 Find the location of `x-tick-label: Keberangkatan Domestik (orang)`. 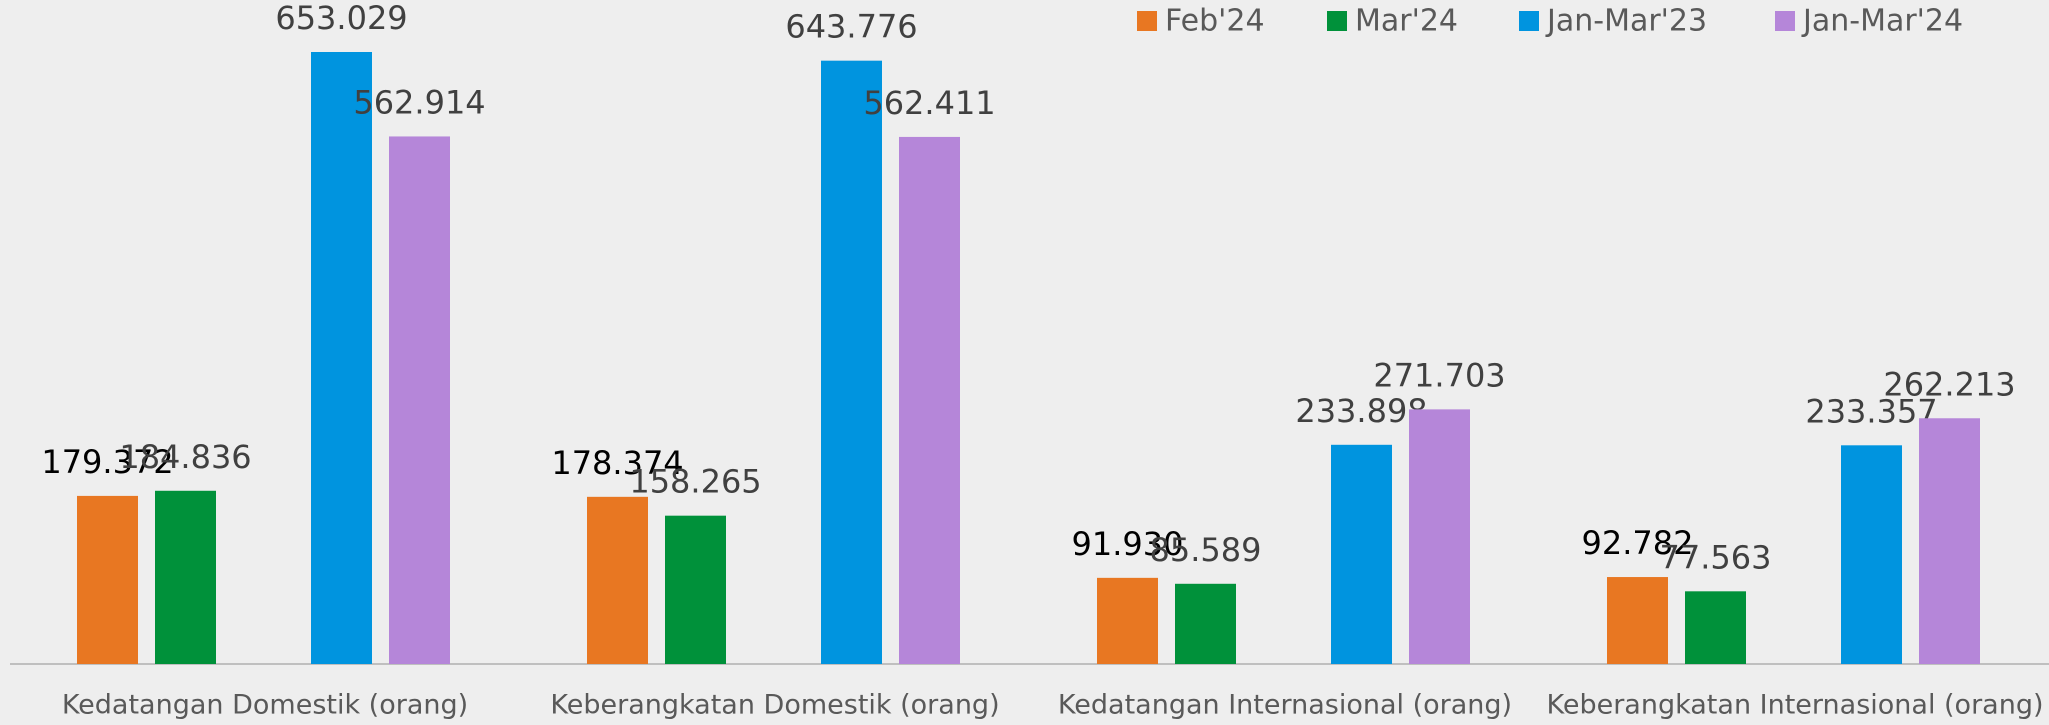

x-tick-label: Keberangkatan Domestik (orang) is located at coordinates (774, 705).